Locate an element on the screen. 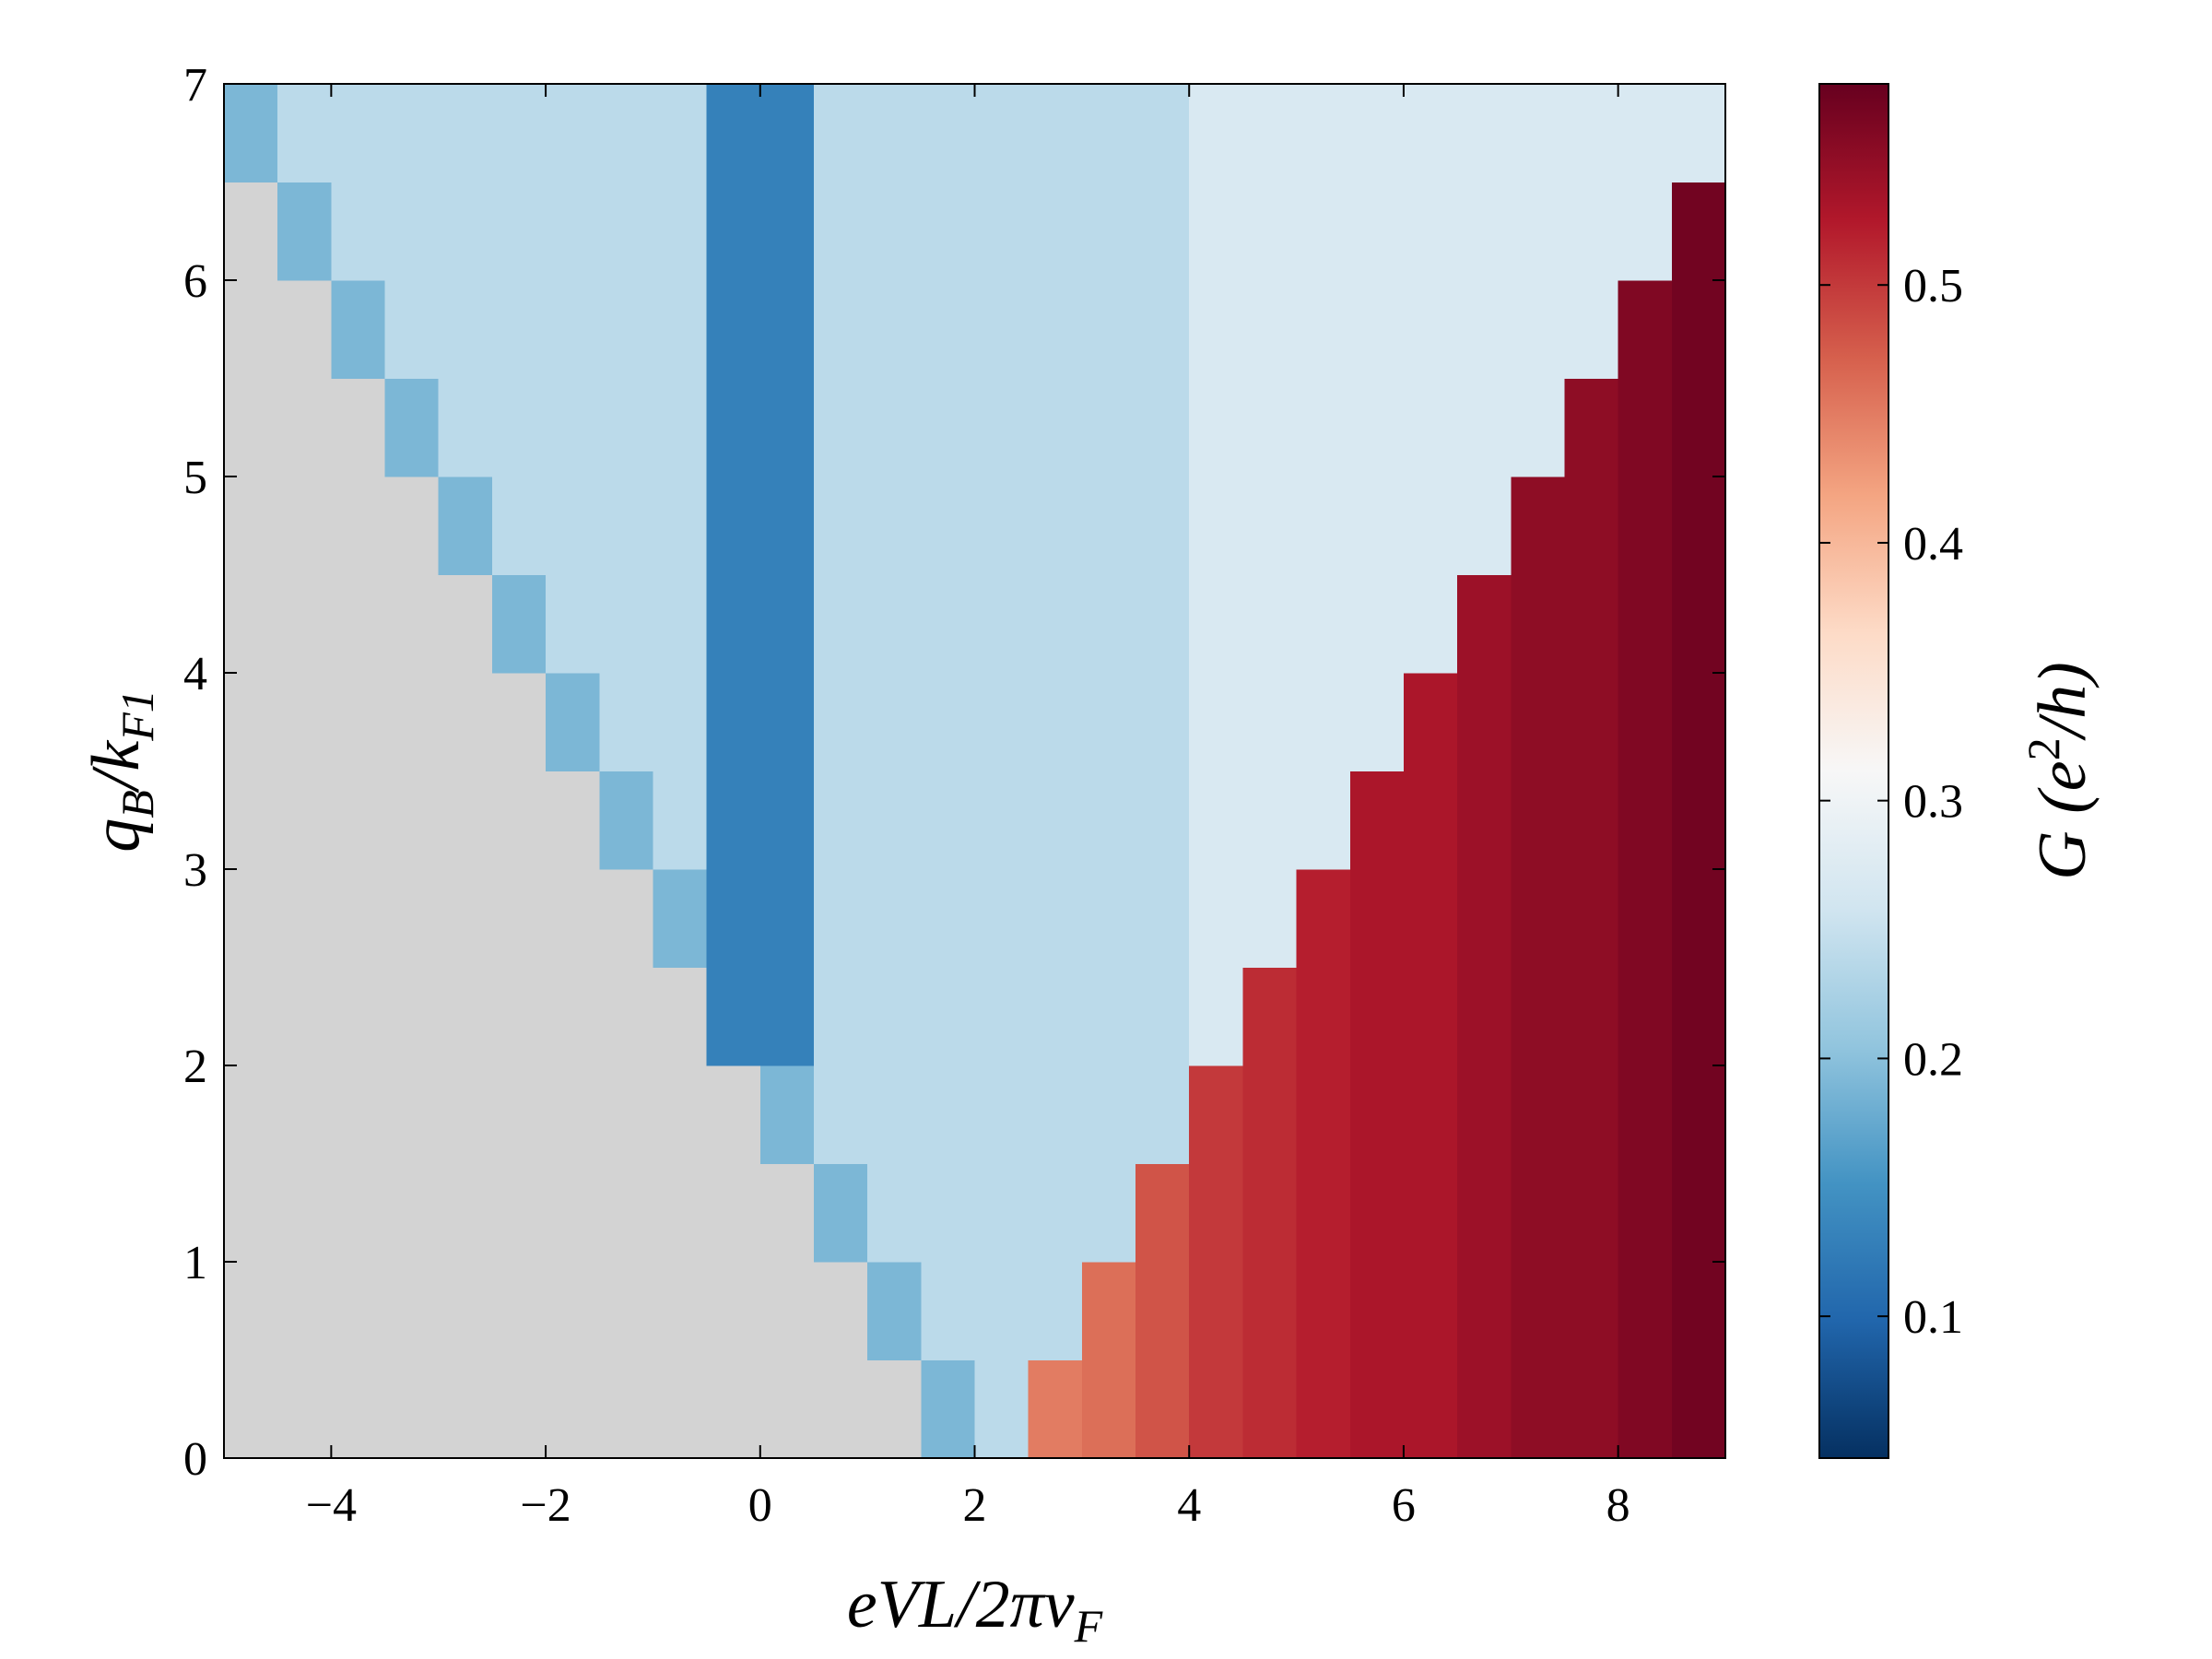 The width and height of the screenshot is (2212, 1659). colorbar-tick-label: 0.1 is located at coordinates (1933, 1317).